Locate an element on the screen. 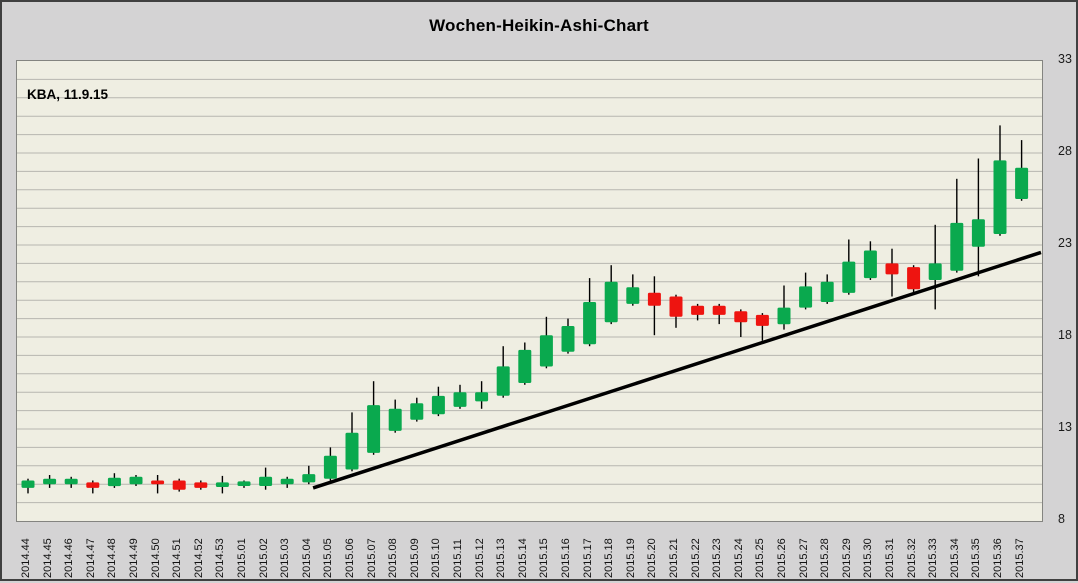 The width and height of the screenshot is (1078, 583). candle-2015.17 is located at coordinates (590, 312).